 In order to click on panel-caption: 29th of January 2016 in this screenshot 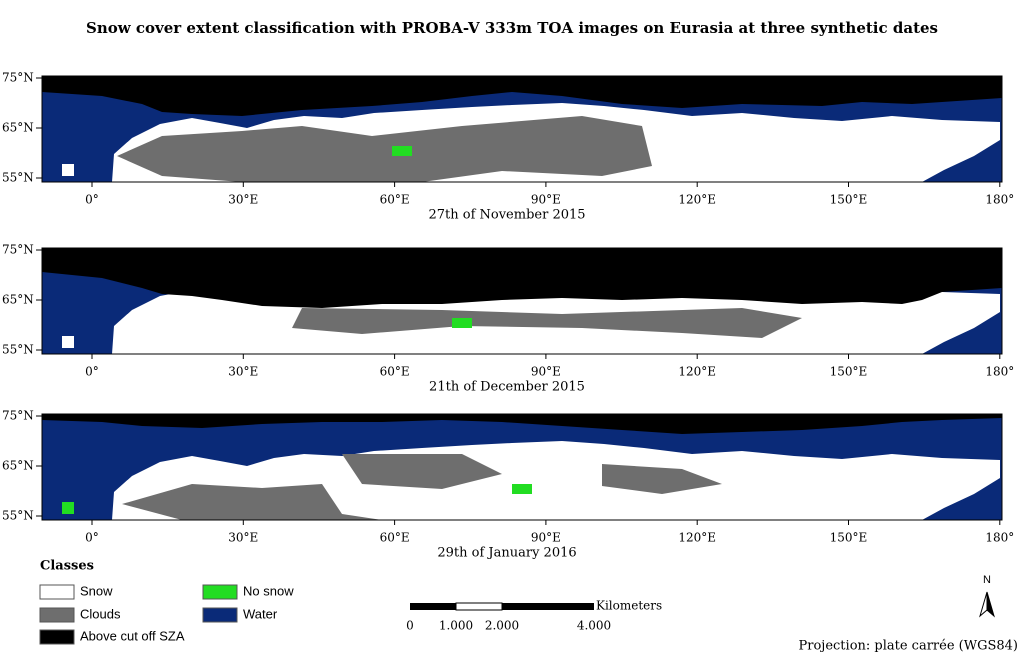, I will do `click(506, 553)`.